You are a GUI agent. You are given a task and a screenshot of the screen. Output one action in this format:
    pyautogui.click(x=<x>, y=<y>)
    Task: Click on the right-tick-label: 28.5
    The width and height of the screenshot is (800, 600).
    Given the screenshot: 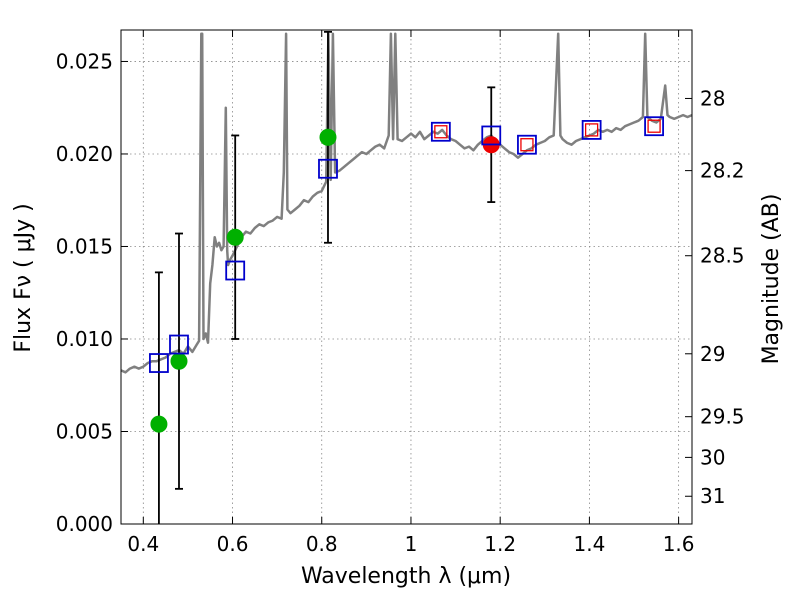 What is the action you would take?
    pyautogui.click(x=722, y=256)
    